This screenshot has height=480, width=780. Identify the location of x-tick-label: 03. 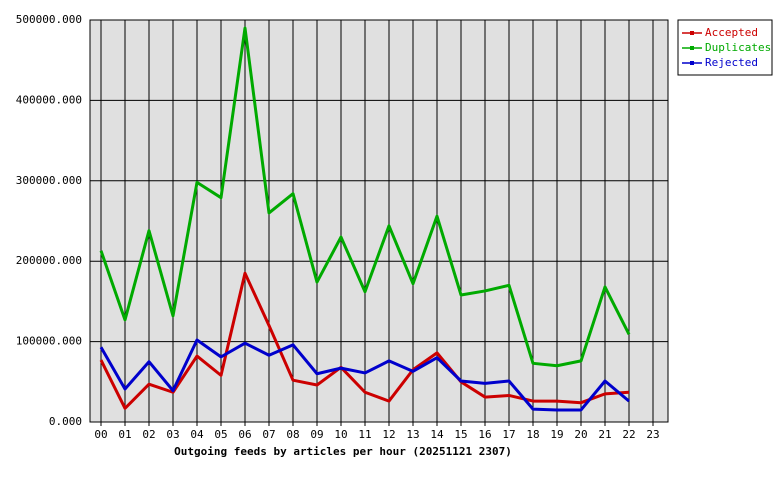
(172, 434).